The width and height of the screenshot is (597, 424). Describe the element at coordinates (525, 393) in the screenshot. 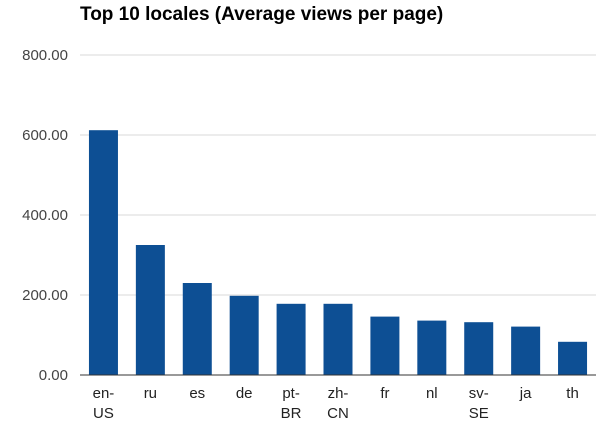

I see `x-tick-label: ja` at that location.